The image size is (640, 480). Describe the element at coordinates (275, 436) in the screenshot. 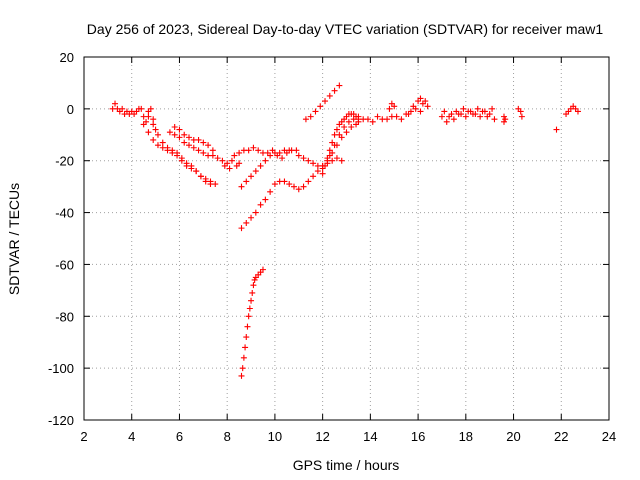

I see `x-tick-label: 10` at that location.